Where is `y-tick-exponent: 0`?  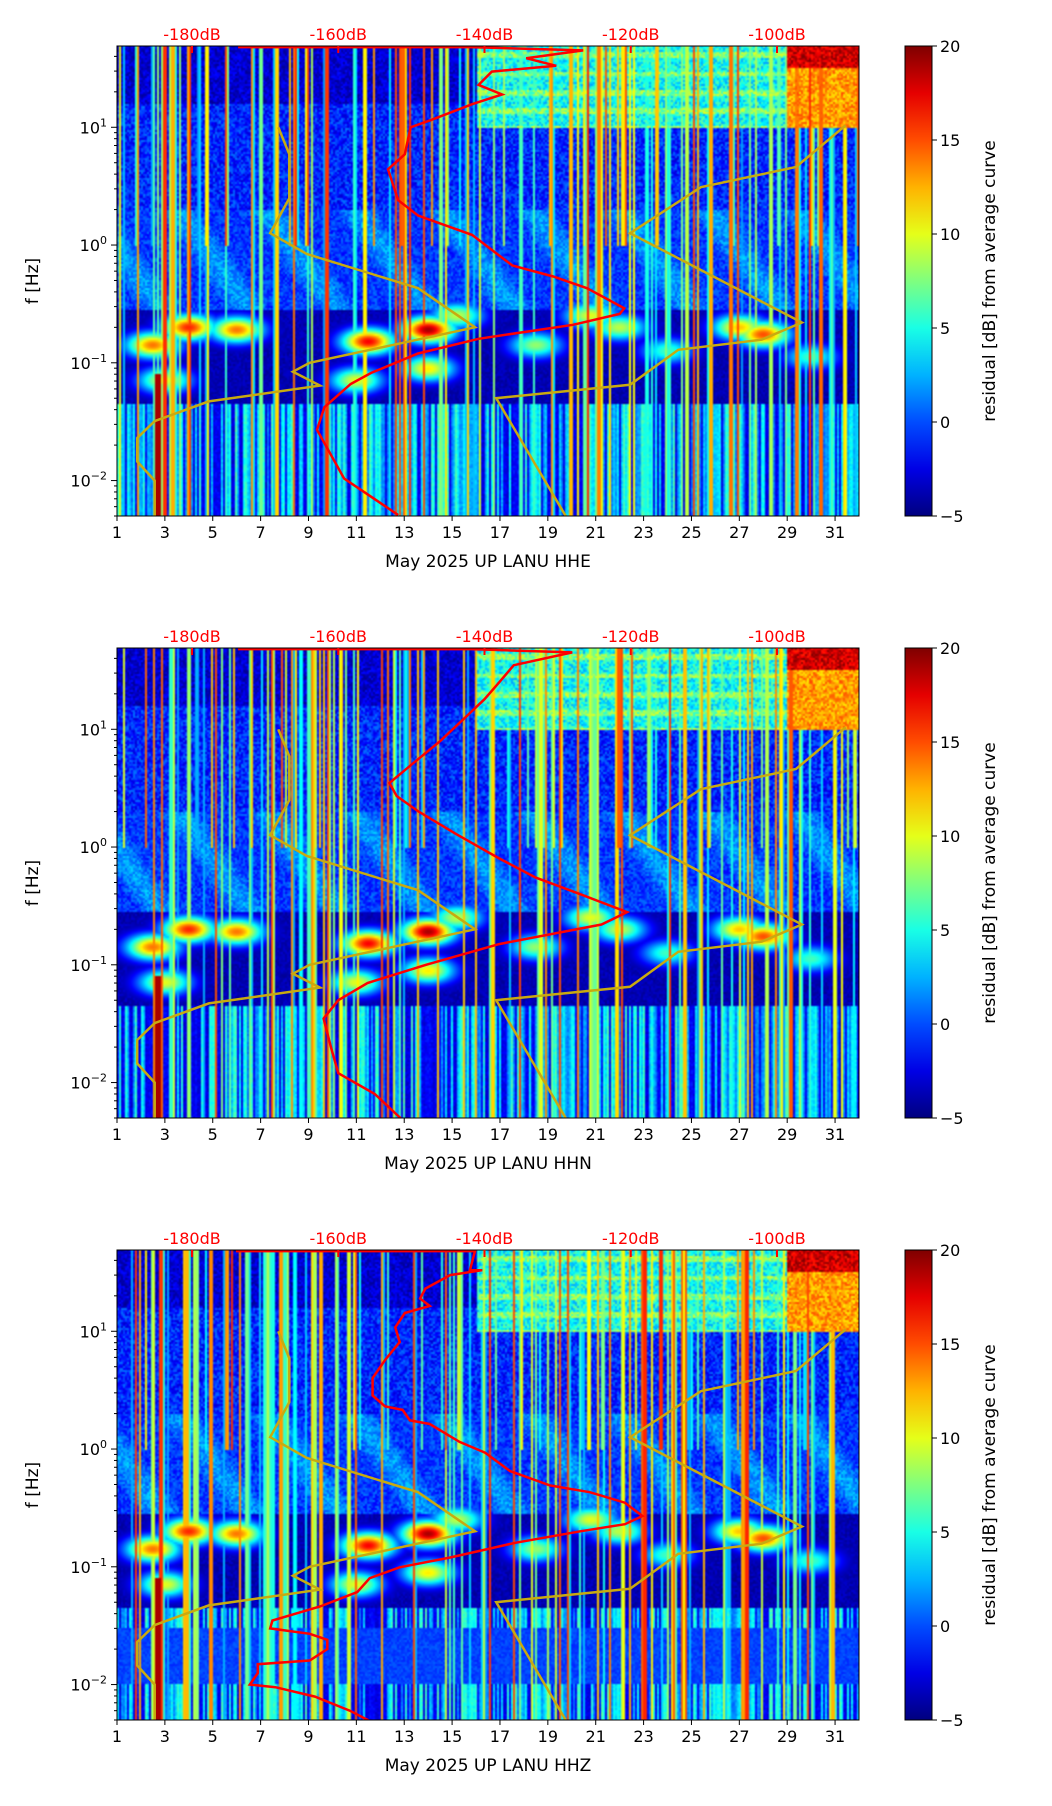
y-tick-exponent: 0 is located at coordinates (103, 1444).